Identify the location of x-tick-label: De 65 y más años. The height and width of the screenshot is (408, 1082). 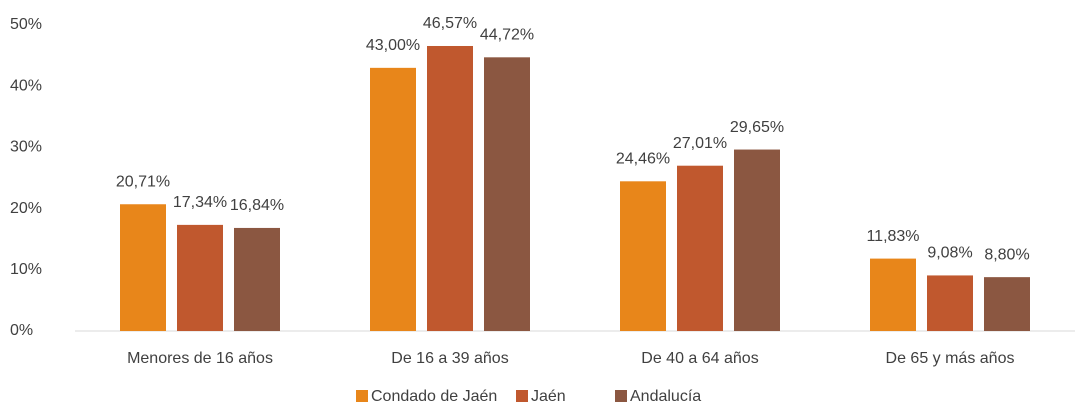
(950, 358).